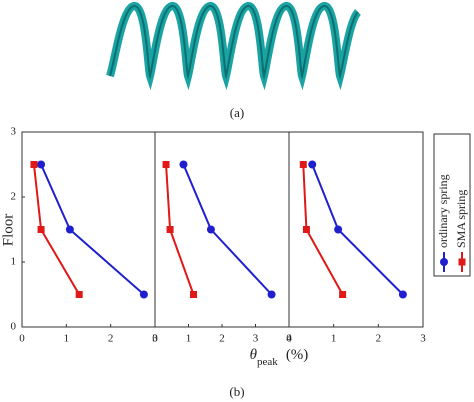 Image resolution: width=474 pixels, height=402 pixels. Describe the element at coordinates (254, 355) in the screenshot. I see `x-label-symbol: θ` at that location.